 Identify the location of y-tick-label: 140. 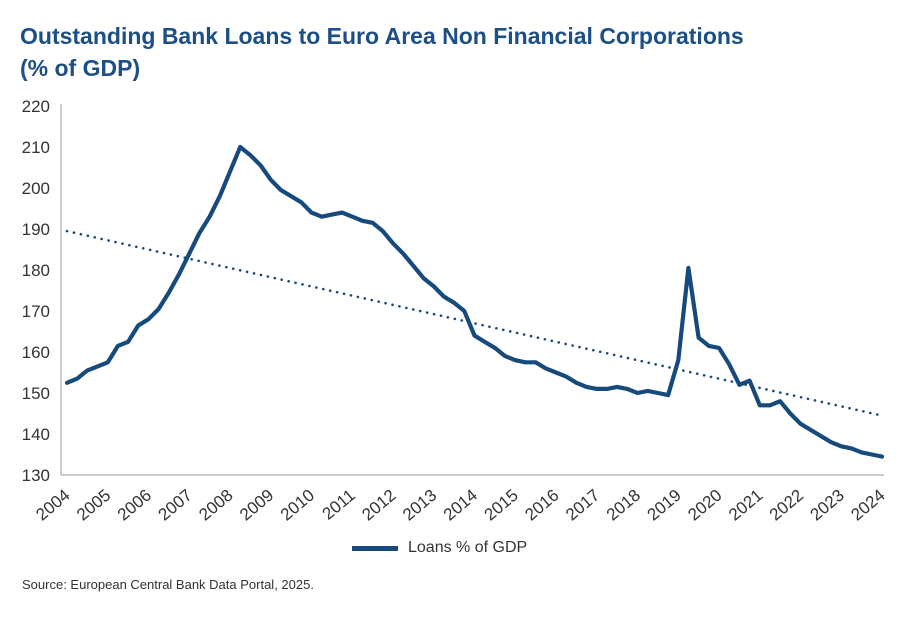
(36, 434).